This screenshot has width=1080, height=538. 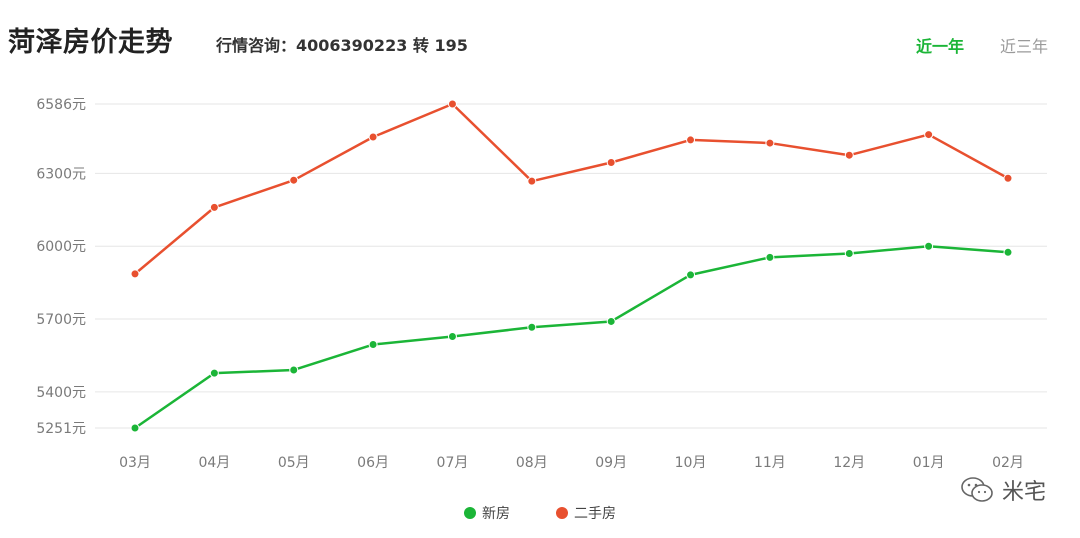 I want to click on tab-three-years: 近三年, so click(x=1023, y=46).